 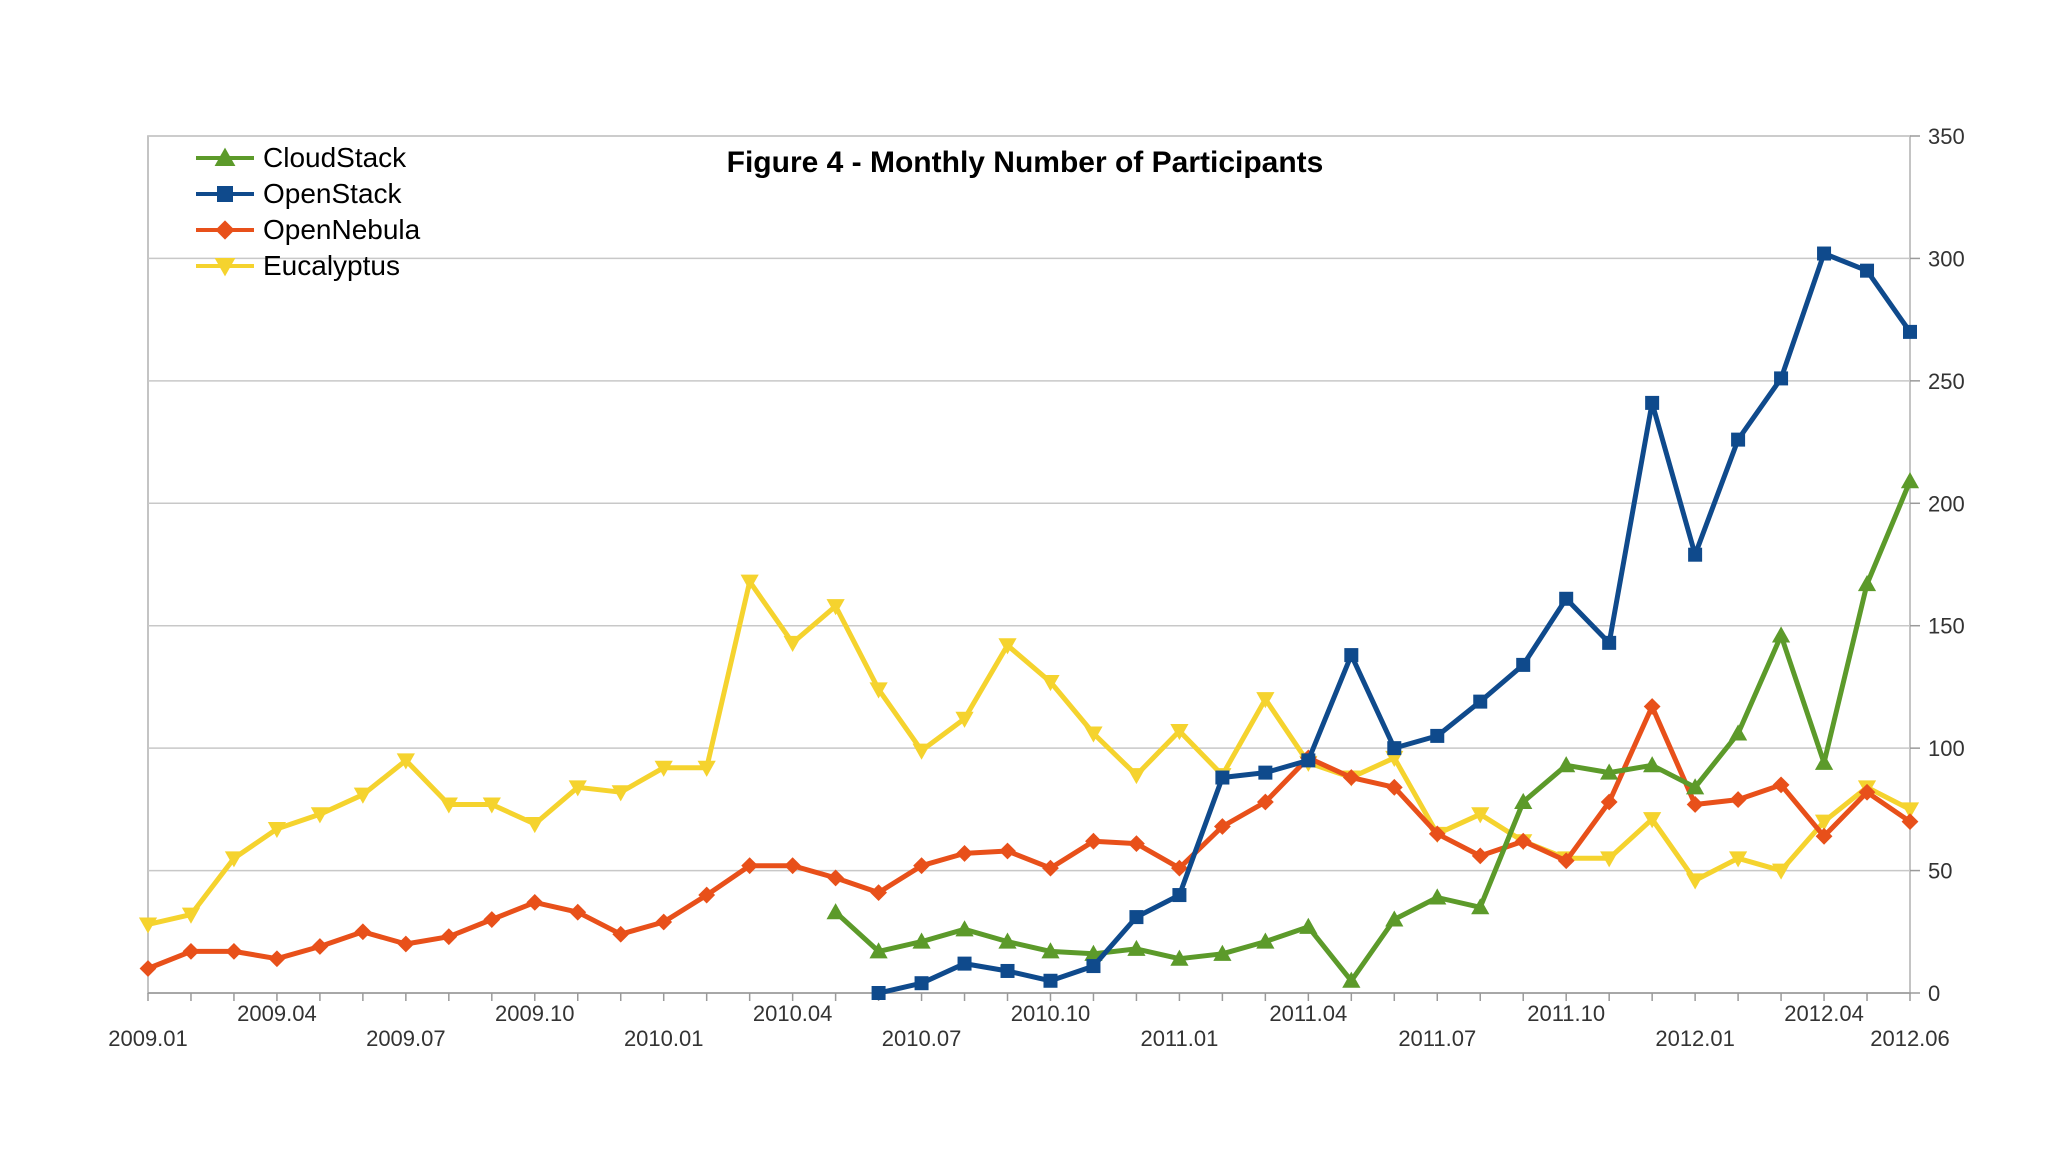 What do you see at coordinates (1940, 871) in the screenshot?
I see `y-tick-label: 50` at bounding box center [1940, 871].